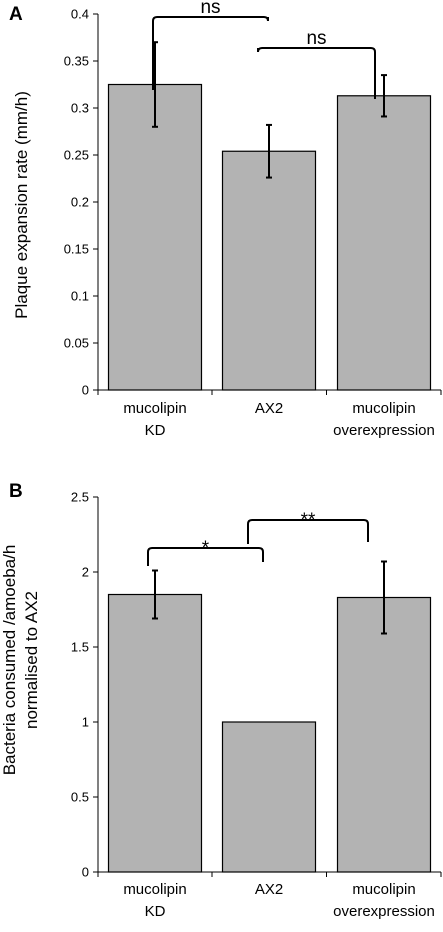  I want to click on y-tick-label: 0.15, so click(76, 249).